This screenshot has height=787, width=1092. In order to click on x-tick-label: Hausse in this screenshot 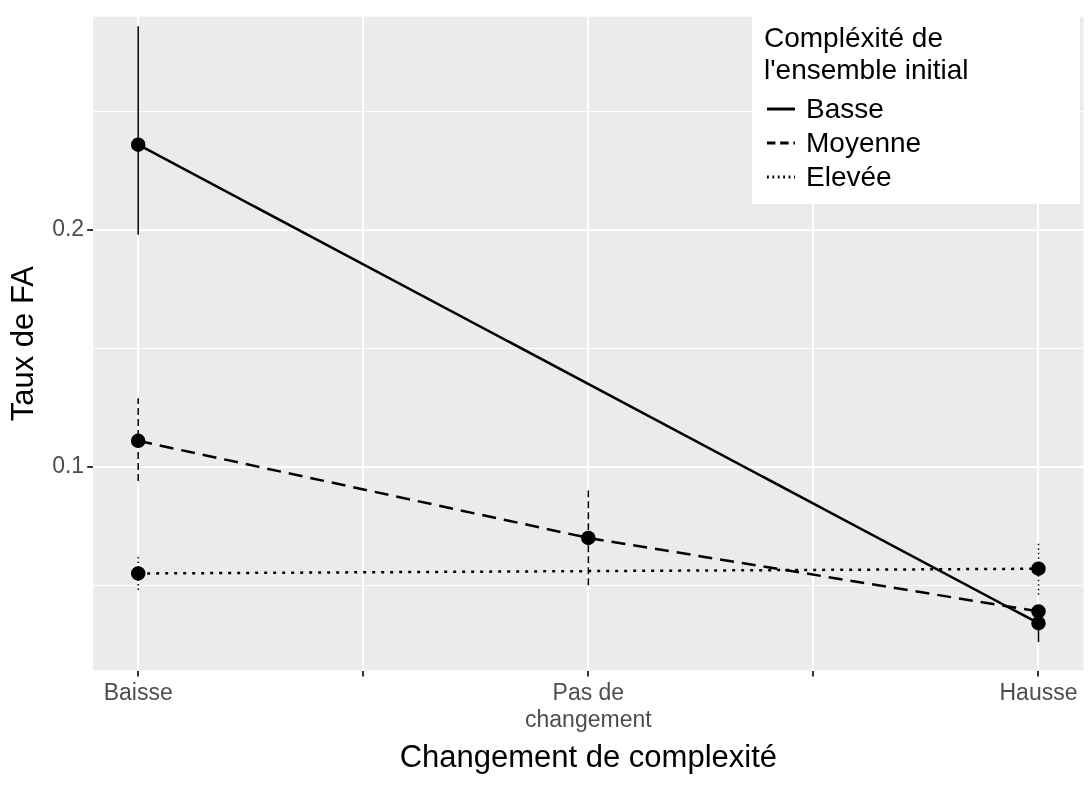, I will do `click(1038, 691)`.